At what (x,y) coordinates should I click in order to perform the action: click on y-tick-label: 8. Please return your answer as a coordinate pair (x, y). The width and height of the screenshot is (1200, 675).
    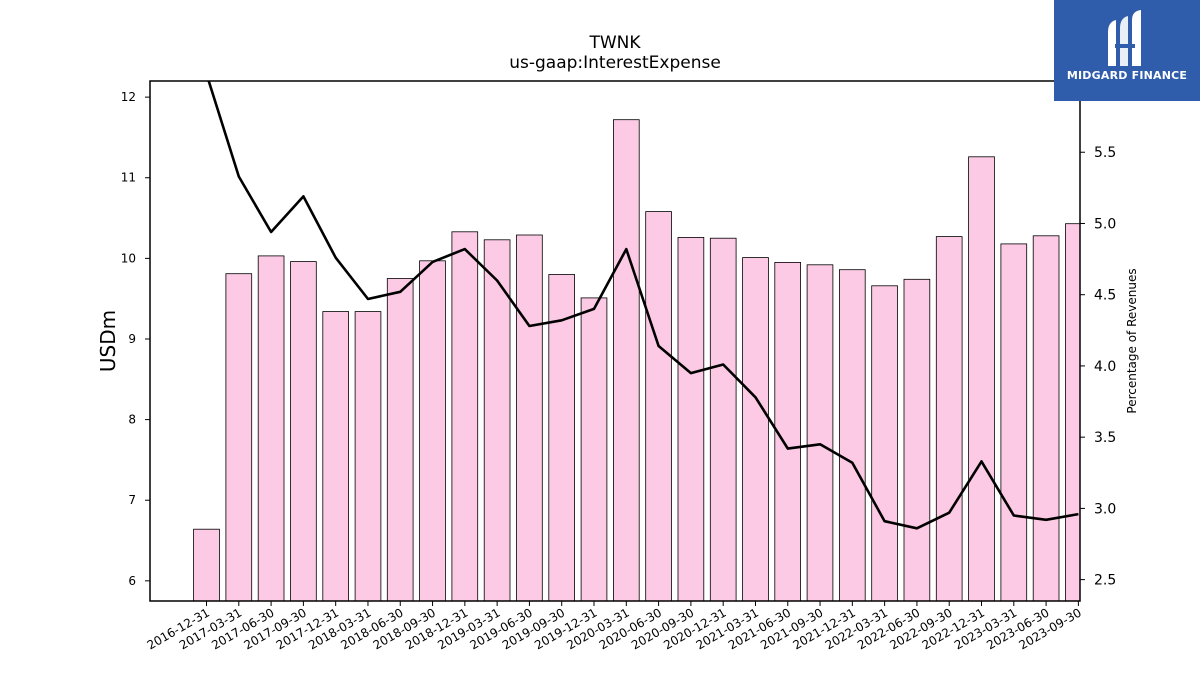
    Looking at the image, I should click on (132, 420).